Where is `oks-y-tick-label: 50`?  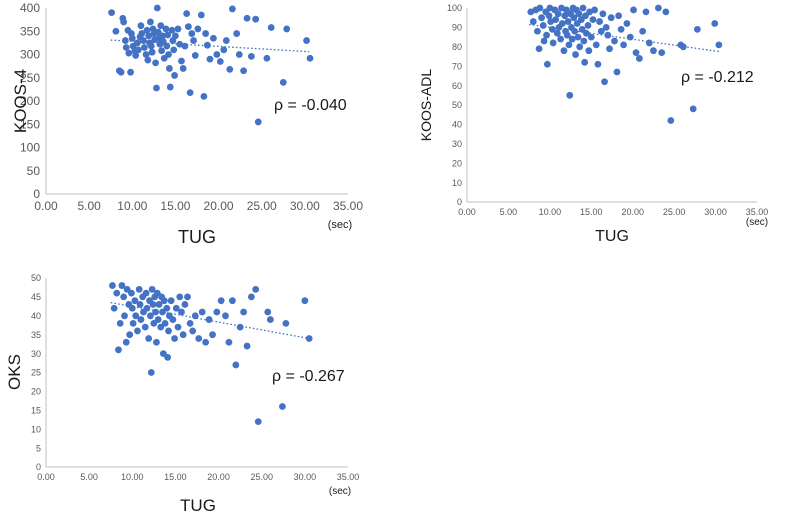 oks-y-tick-label: 50 is located at coordinates (36, 278).